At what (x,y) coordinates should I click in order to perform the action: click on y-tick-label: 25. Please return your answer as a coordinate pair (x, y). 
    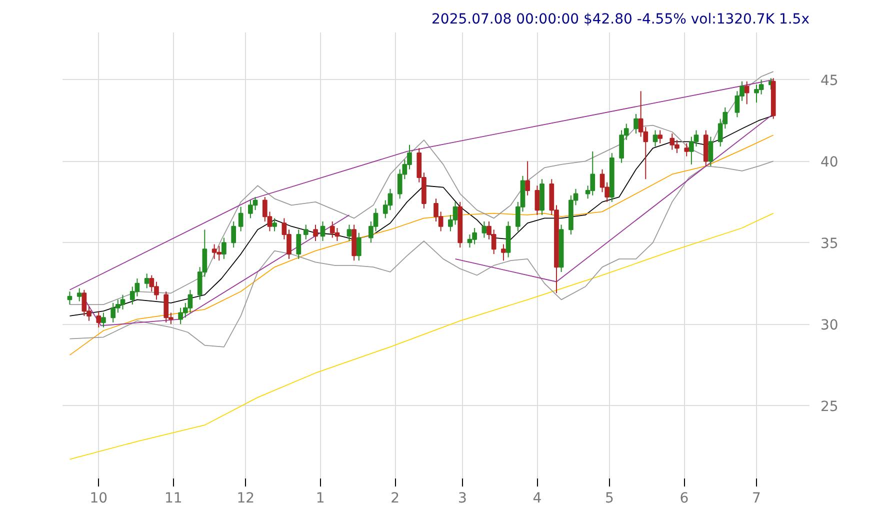
    Looking at the image, I should click on (829, 407).